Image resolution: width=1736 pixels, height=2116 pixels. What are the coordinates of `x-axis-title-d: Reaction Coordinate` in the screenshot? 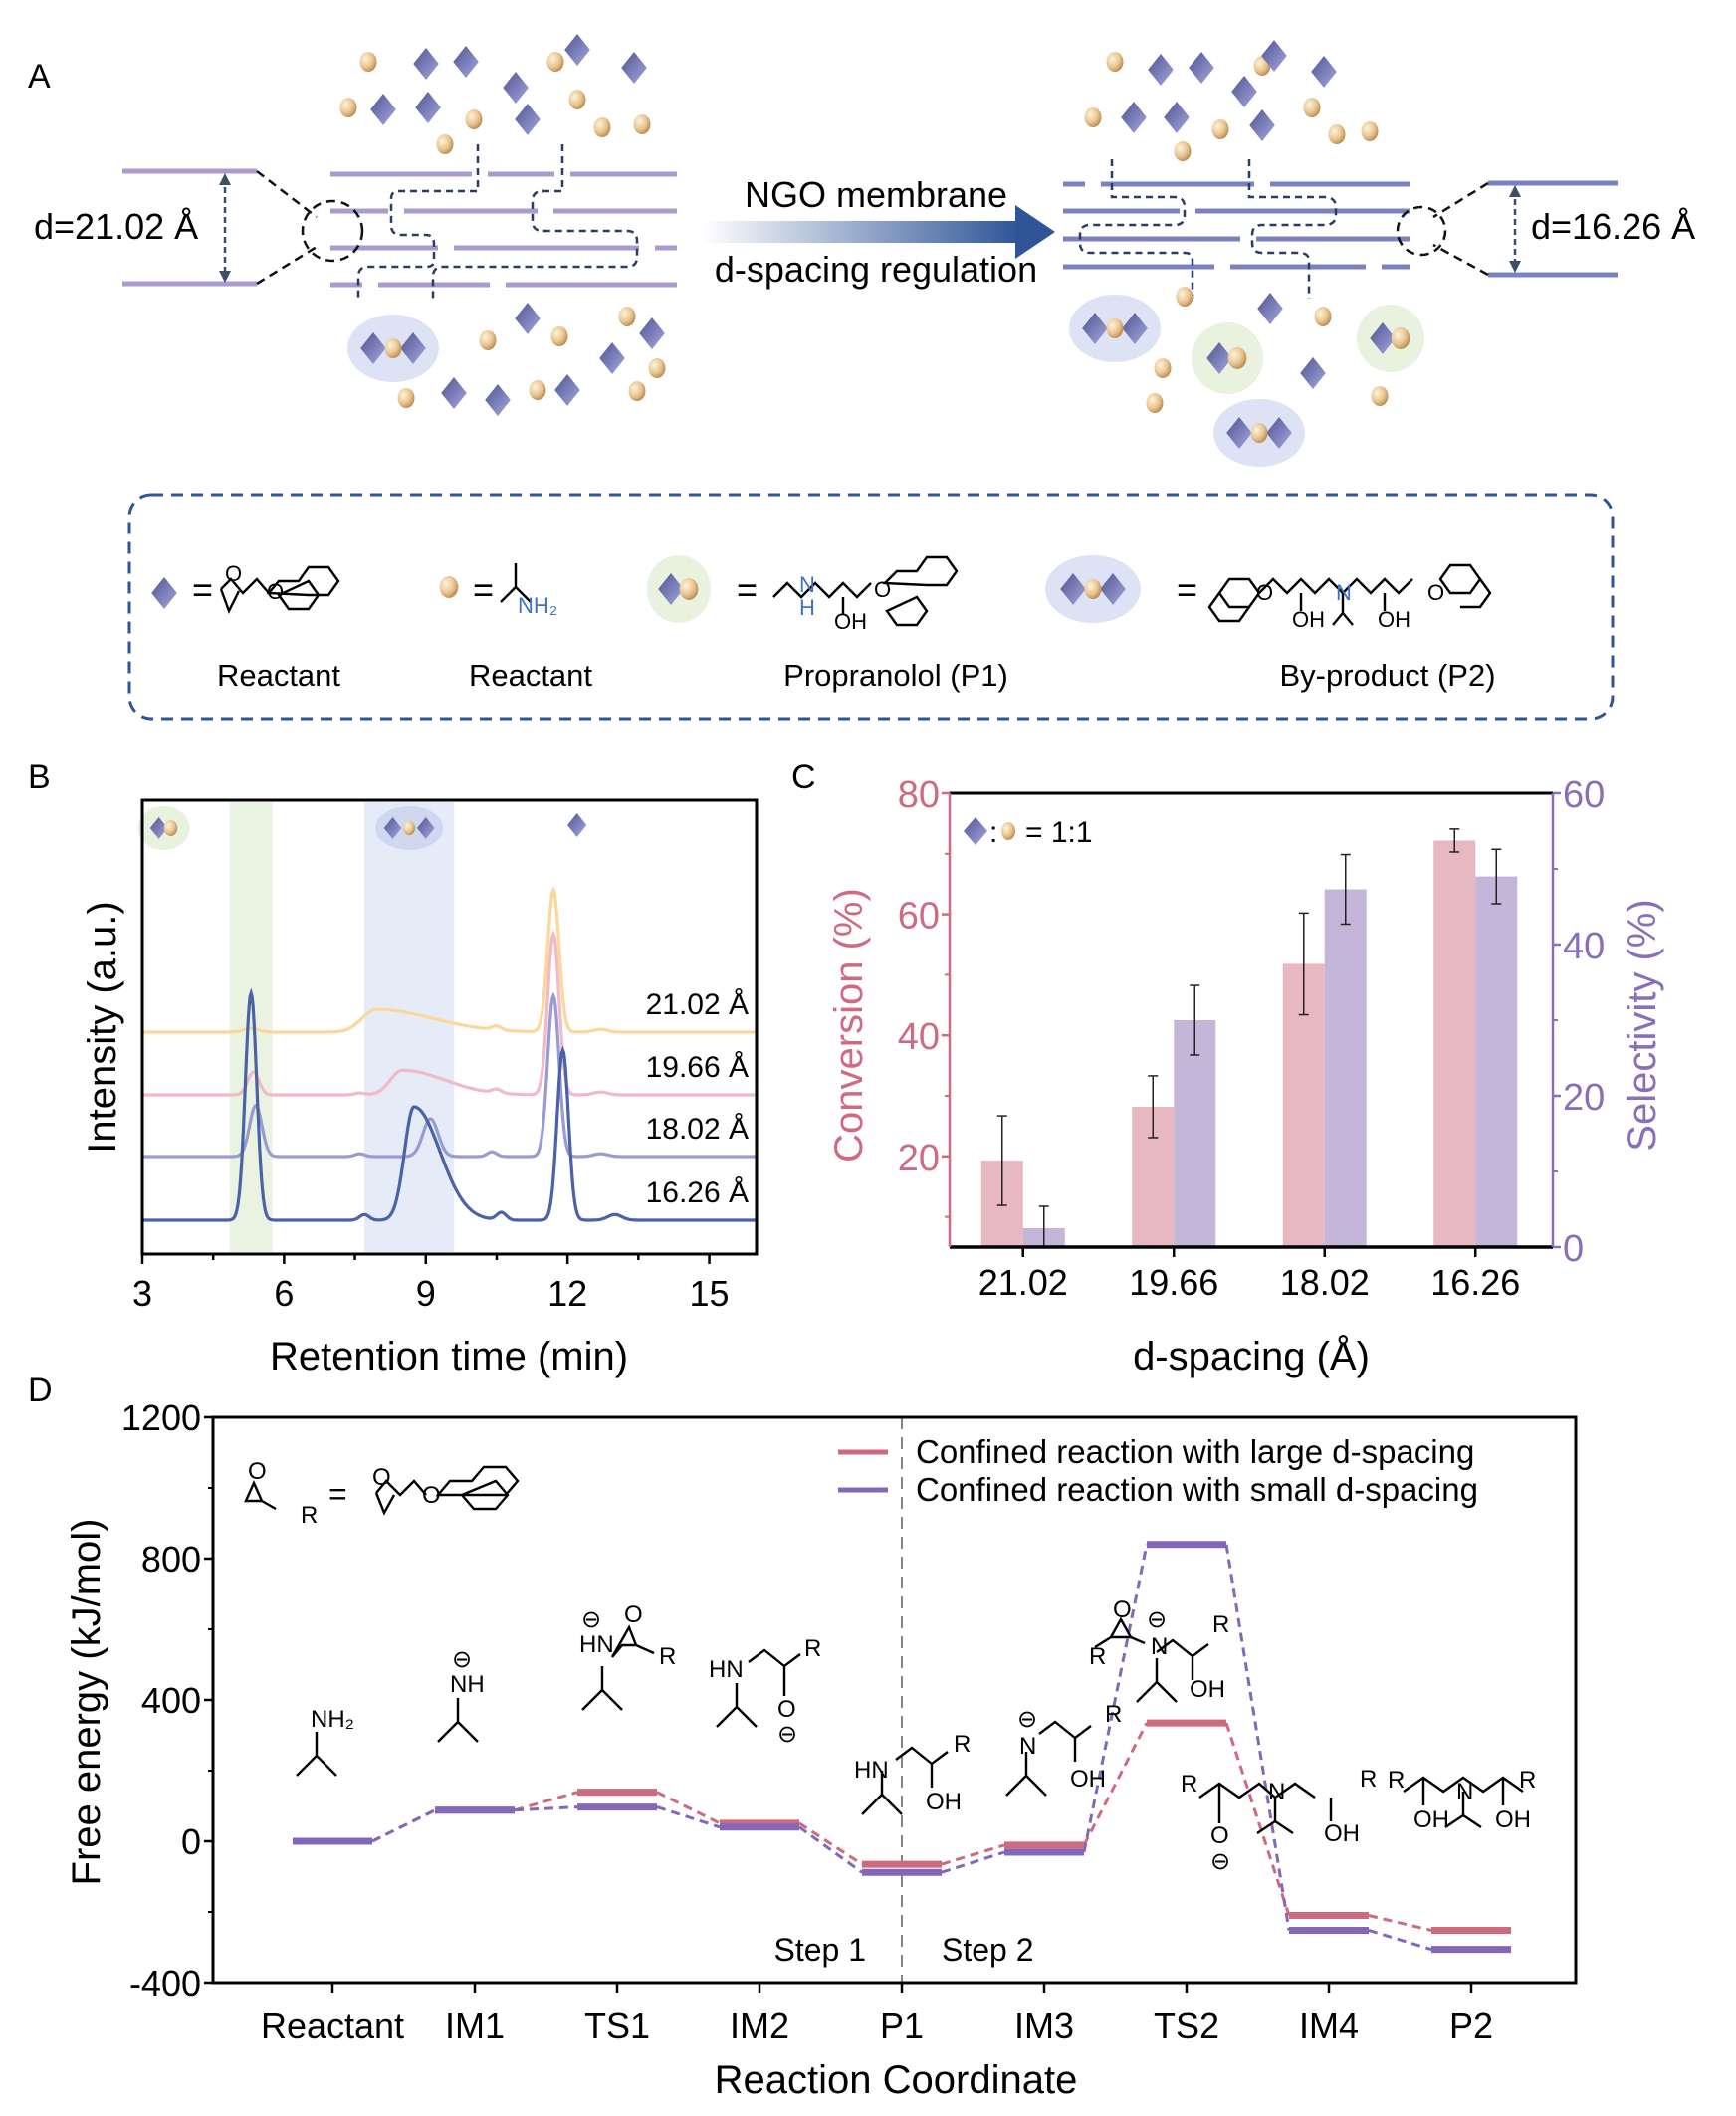 It's located at (897, 2080).